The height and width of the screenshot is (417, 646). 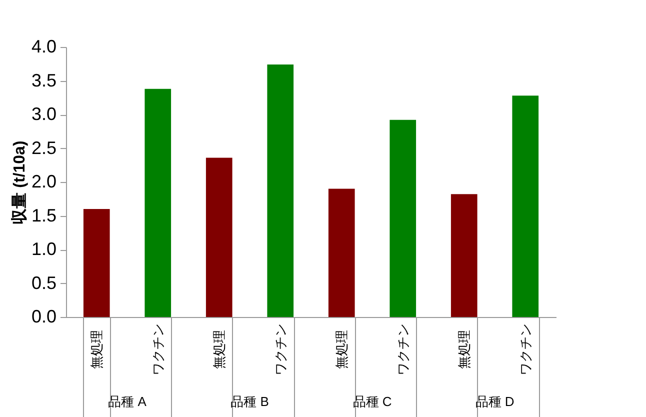 What do you see at coordinates (43, 182) in the screenshot?
I see `y-tick-label: 2.0` at bounding box center [43, 182].